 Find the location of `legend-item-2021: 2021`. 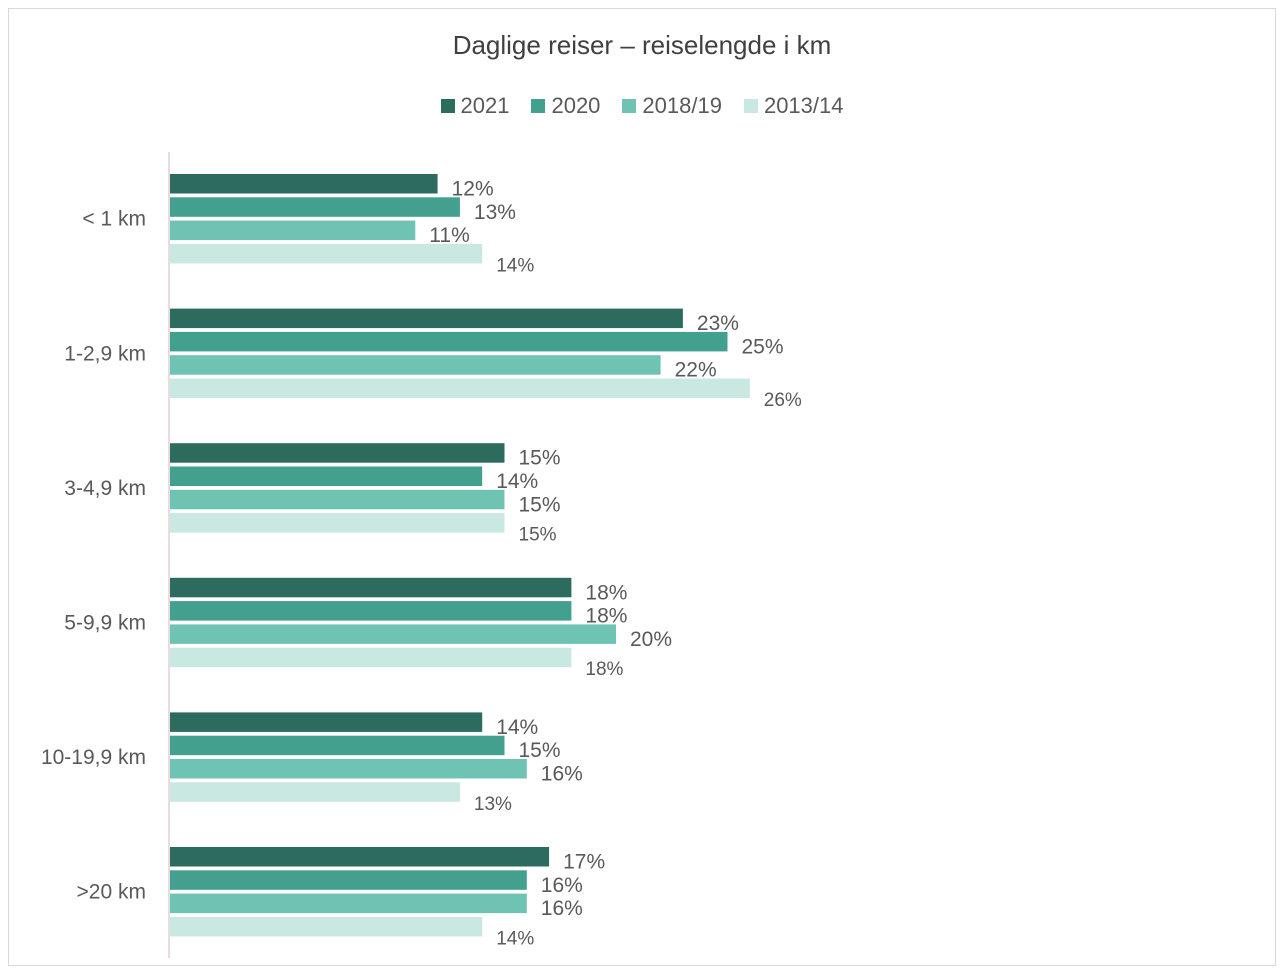

legend-item-2021: 2021 is located at coordinates (475, 106).